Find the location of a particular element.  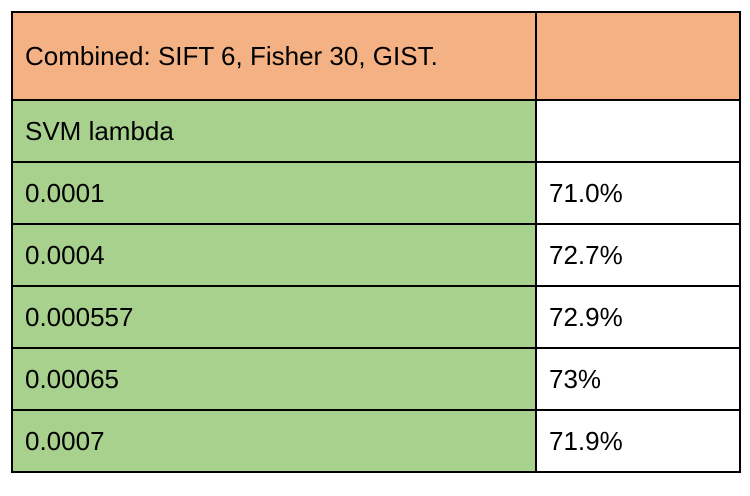

table-title-cell: Combined: SIFT 6, Fisher 30, GIST. is located at coordinates (274, 56).